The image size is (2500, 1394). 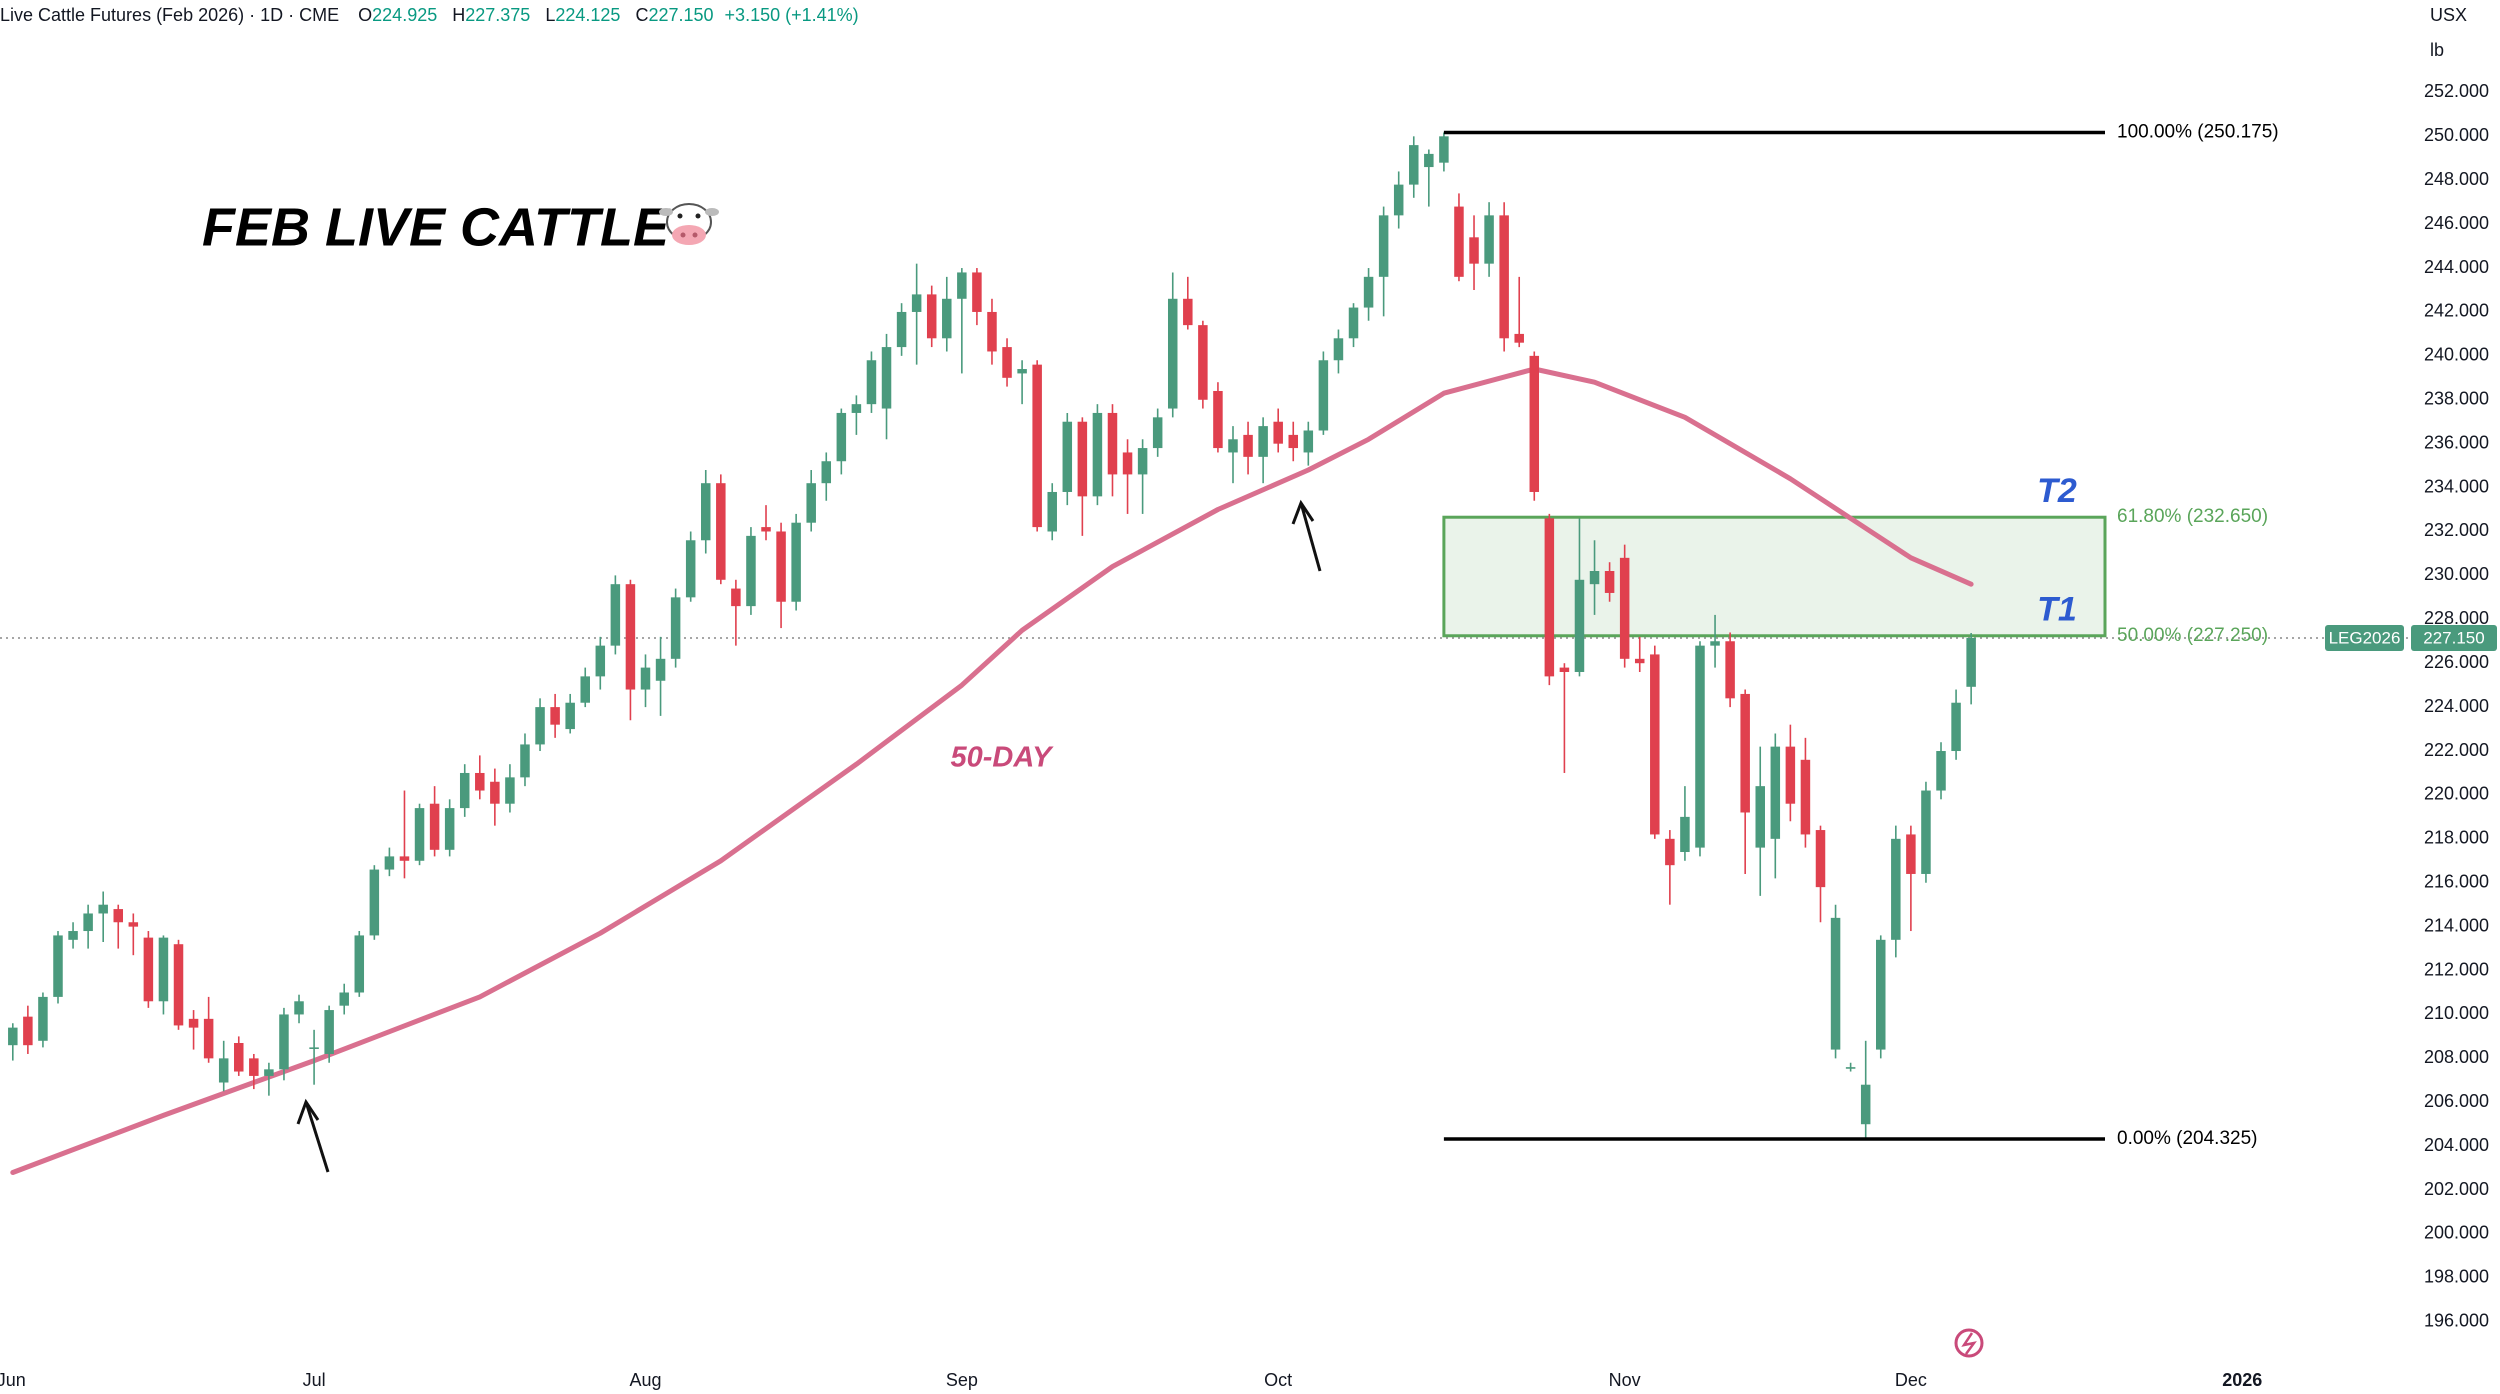 What do you see at coordinates (314, 1380) in the screenshot?
I see `x-tick-label: Jul` at bounding box center [314, 1380].